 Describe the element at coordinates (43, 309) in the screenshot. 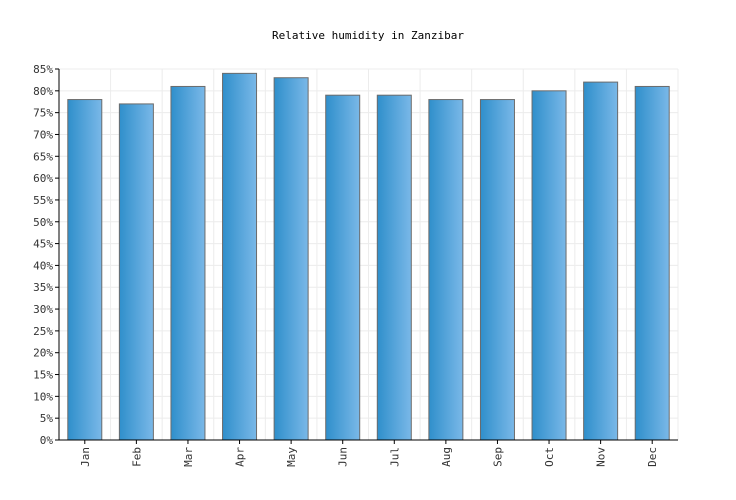

I see `y-tick-label: 30%` at that location.